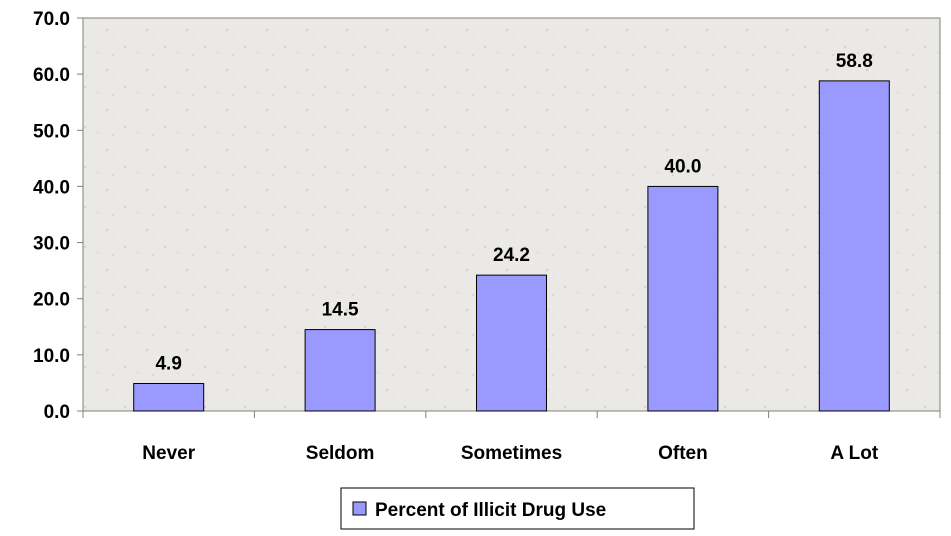 This screenshot has height=536, width=951. Describe the element at coordinates (511, 453) in the screenshot. I see `x-tick-label: Sometimes` at that location.